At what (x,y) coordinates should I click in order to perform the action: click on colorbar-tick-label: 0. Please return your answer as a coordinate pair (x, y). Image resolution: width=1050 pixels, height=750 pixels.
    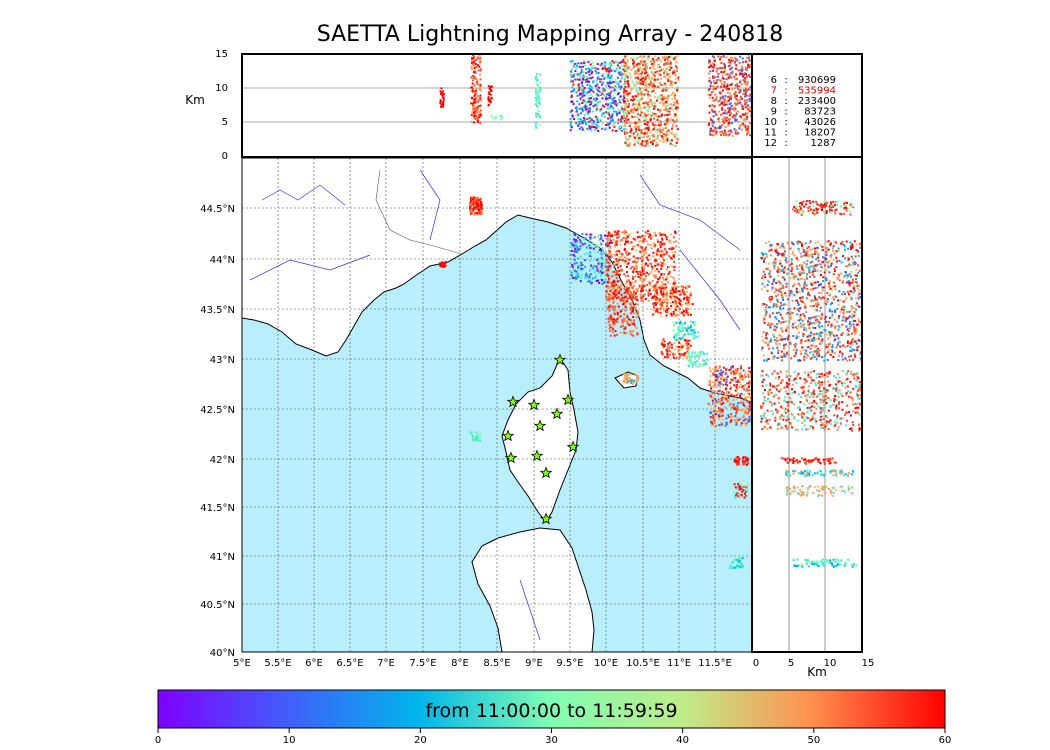
    Looking at the image, I should click on (158, 740).